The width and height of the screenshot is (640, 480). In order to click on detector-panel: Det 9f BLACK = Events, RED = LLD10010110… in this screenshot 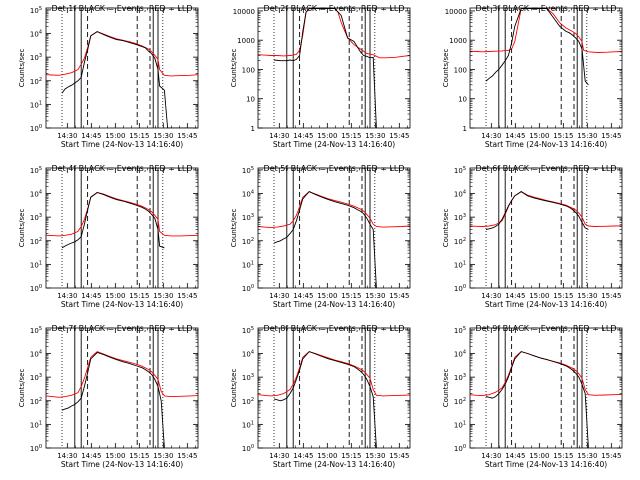, I will do `click(532, 396)`.